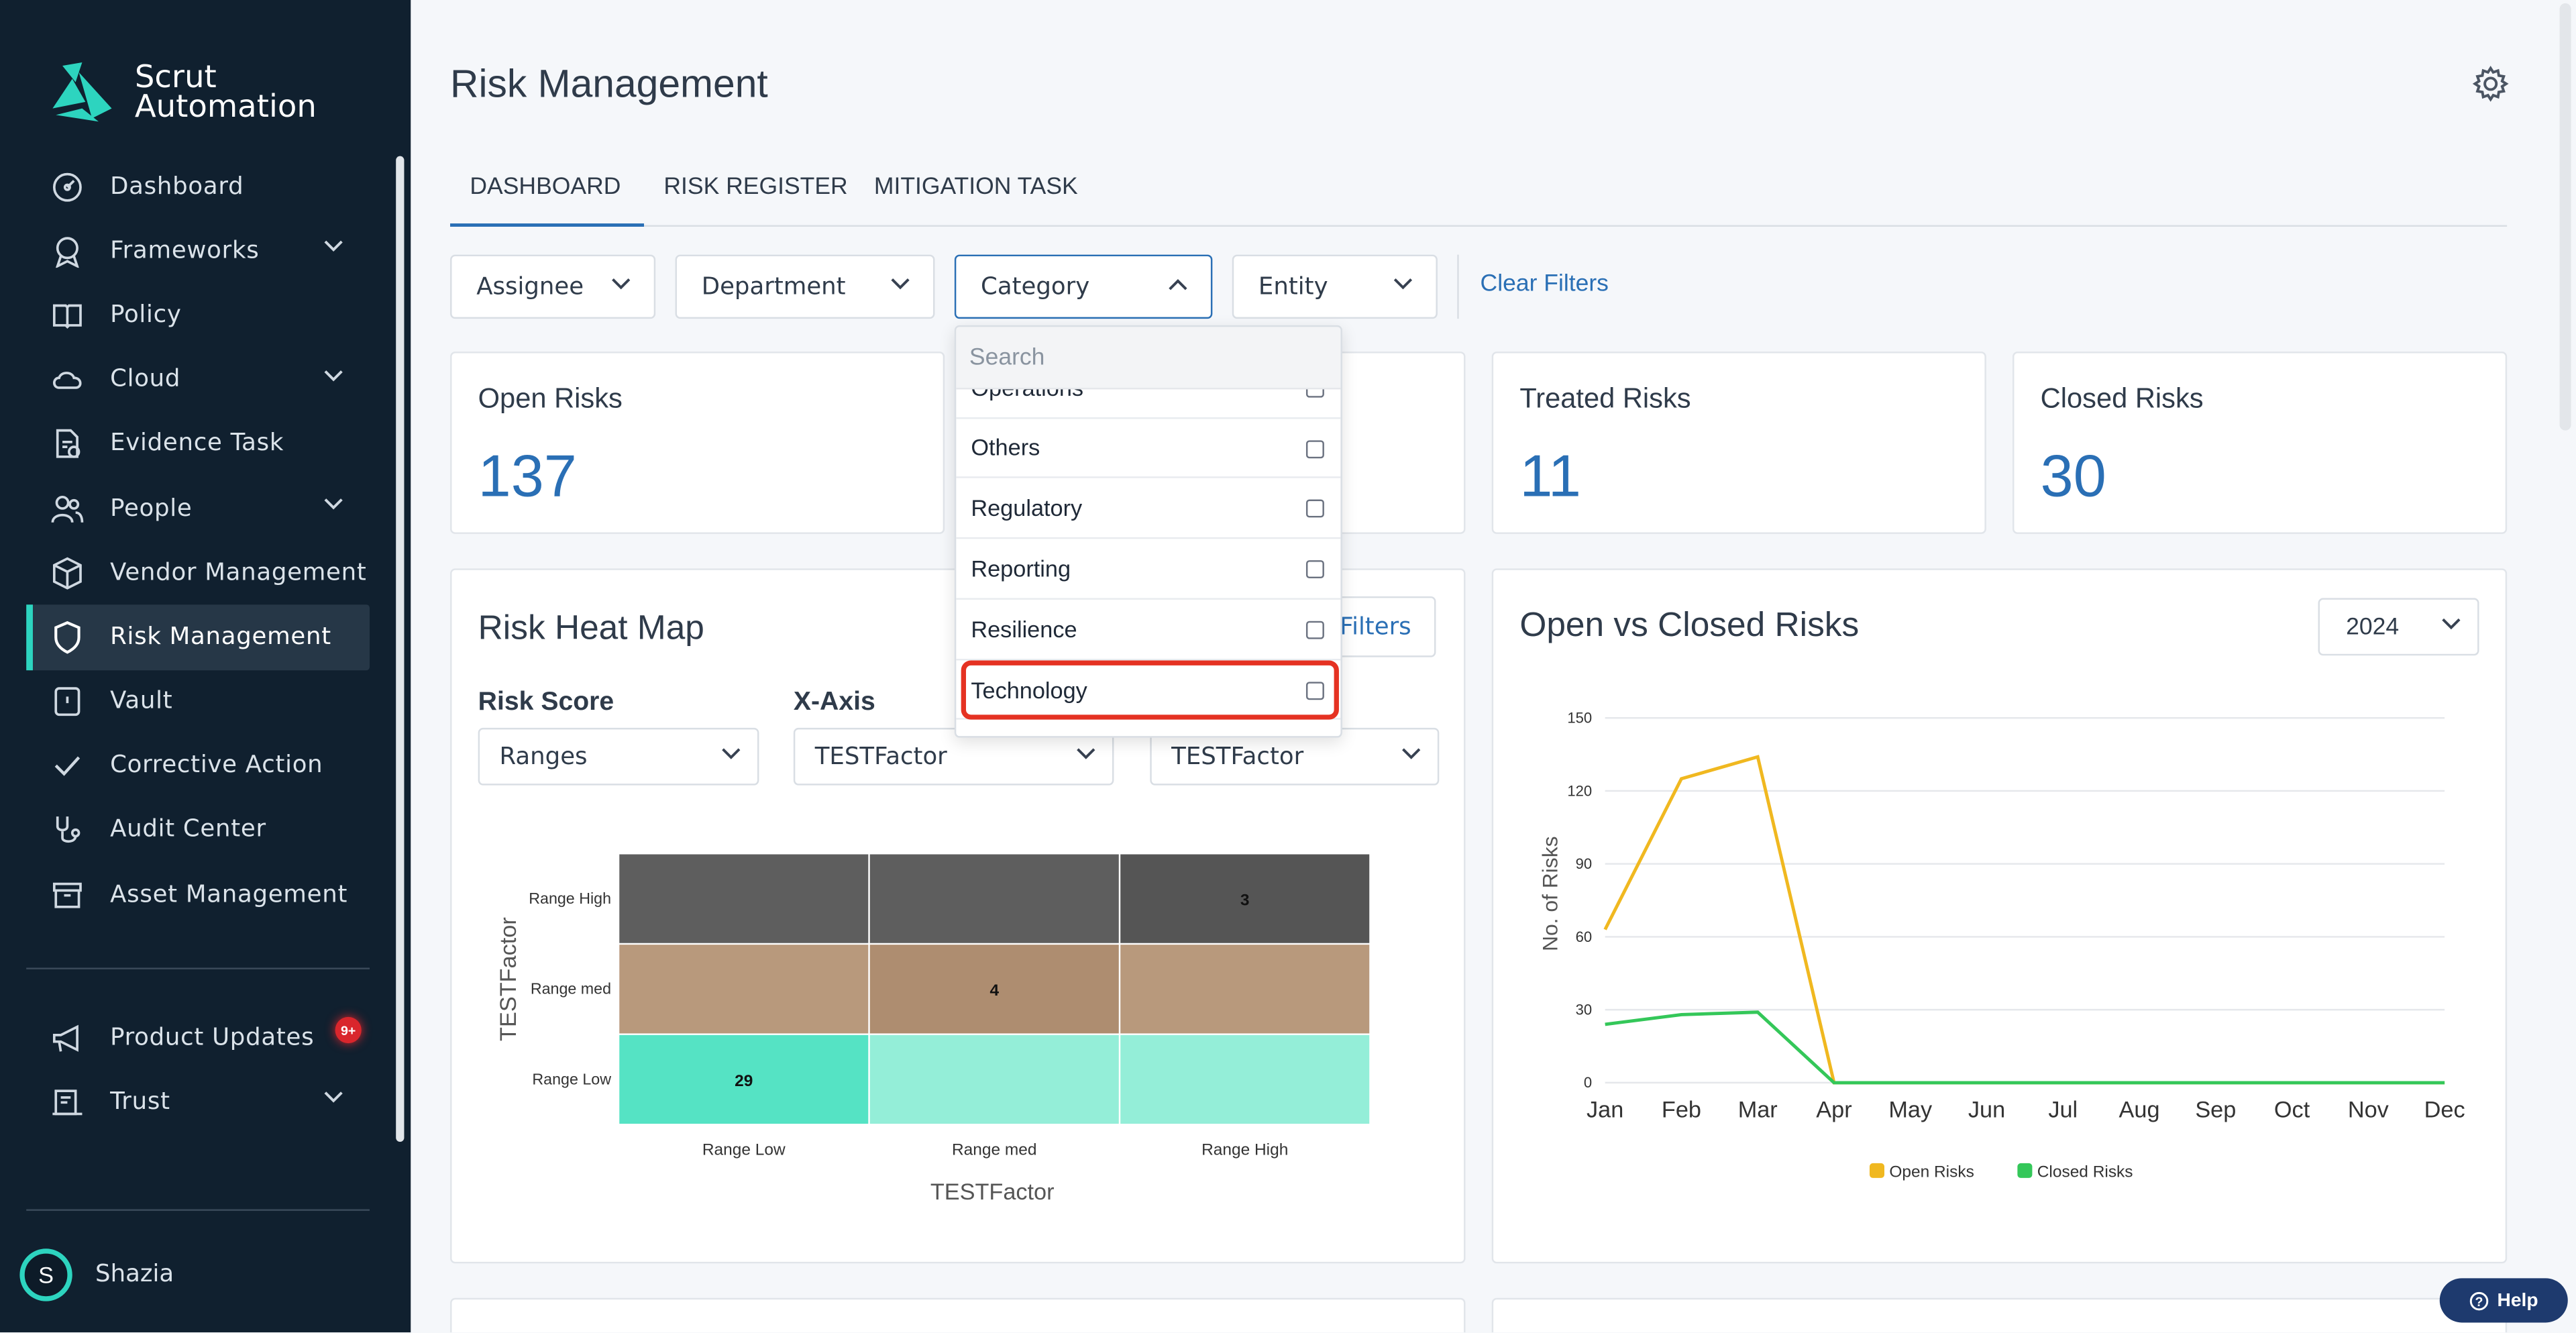 This screenshot has height=1333, width=2576. I want to click on user-name: Shazia, so click(134, 1275).